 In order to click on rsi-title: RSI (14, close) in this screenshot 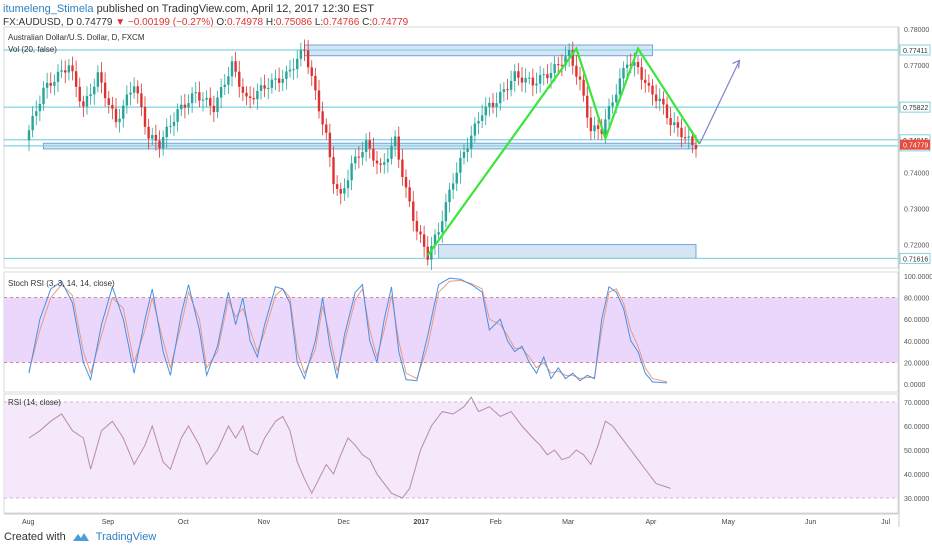, I will do `click(34, 402)`.